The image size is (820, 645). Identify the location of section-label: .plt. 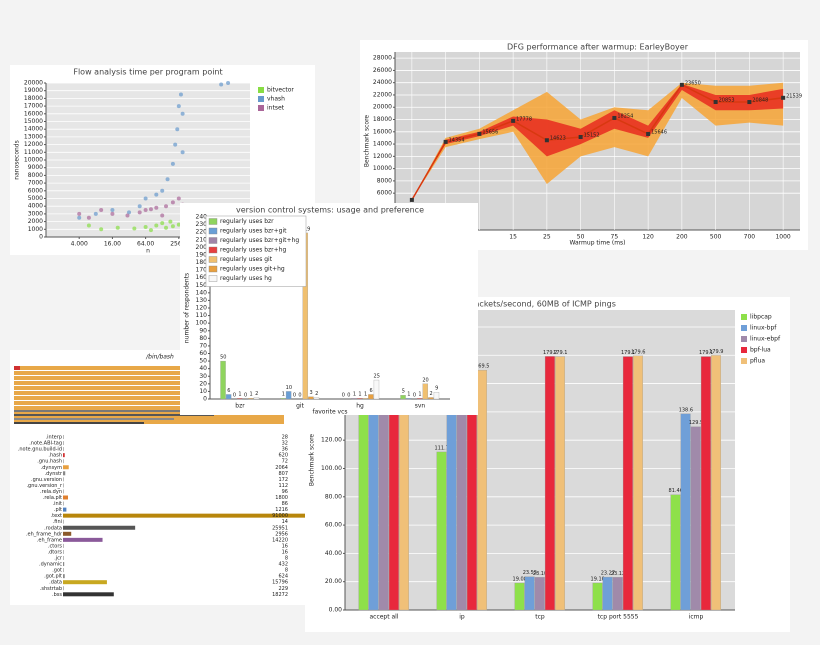
(58, 510).